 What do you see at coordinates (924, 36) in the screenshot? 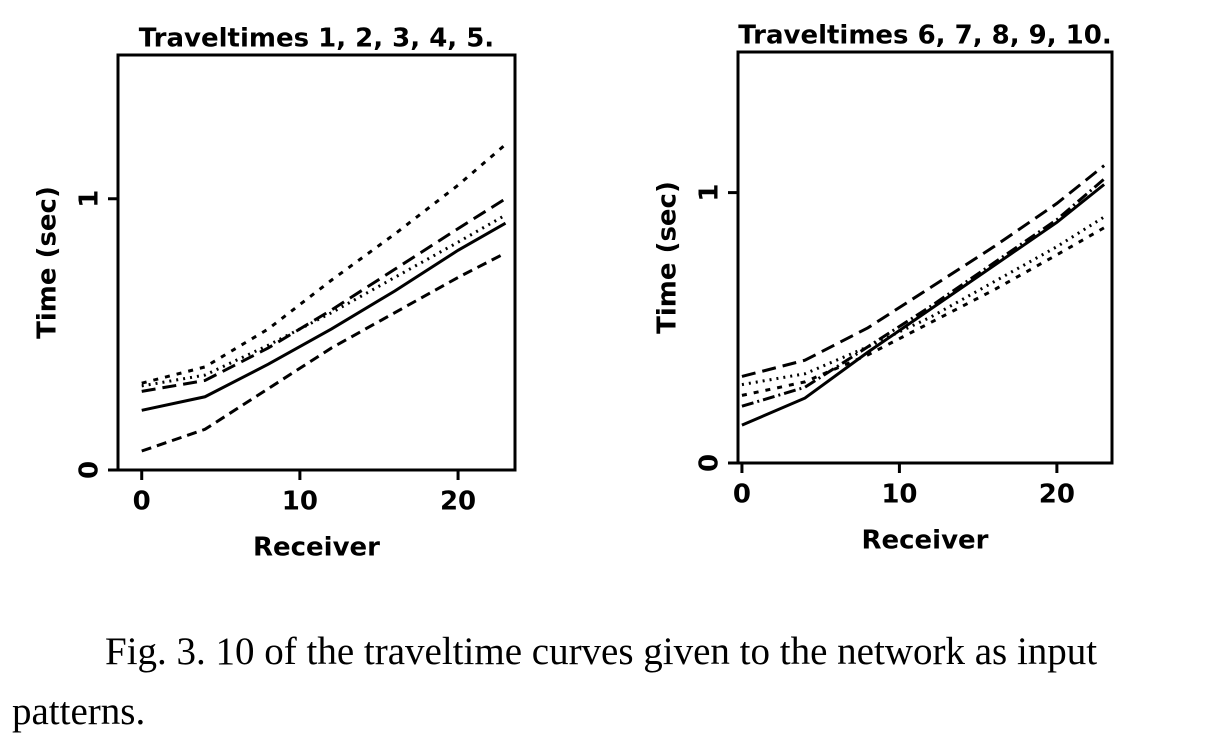
I see `chart-title: Traveltimes 6, 7, 8, 9, 10.` at bounding box center [924, 36].